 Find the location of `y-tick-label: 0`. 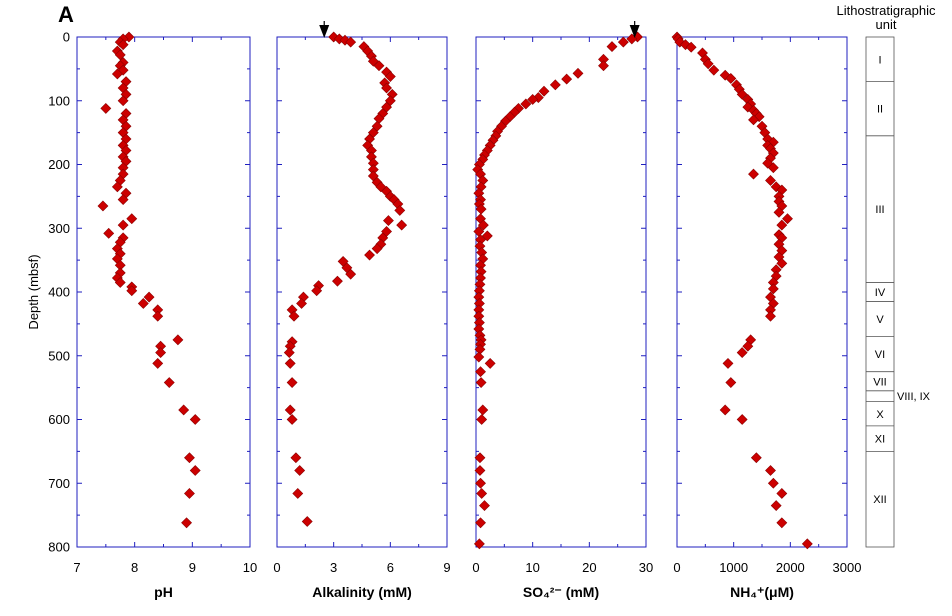

y-tick-label: 0 is located at coordinates (66, 37).